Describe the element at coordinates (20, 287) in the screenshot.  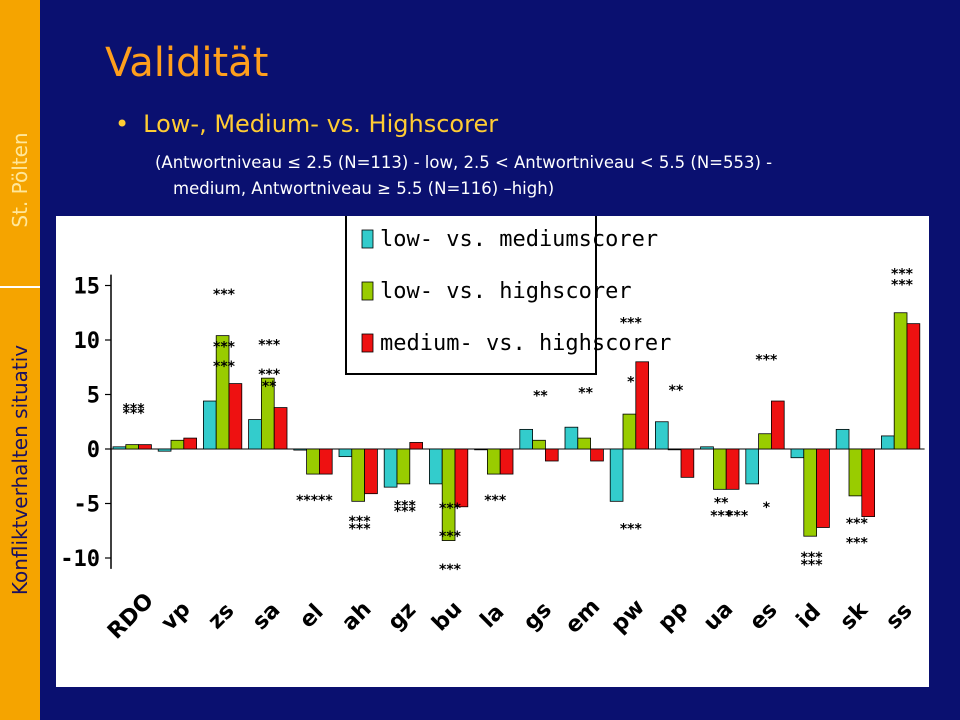
I see `sidebar-divider` at that location.